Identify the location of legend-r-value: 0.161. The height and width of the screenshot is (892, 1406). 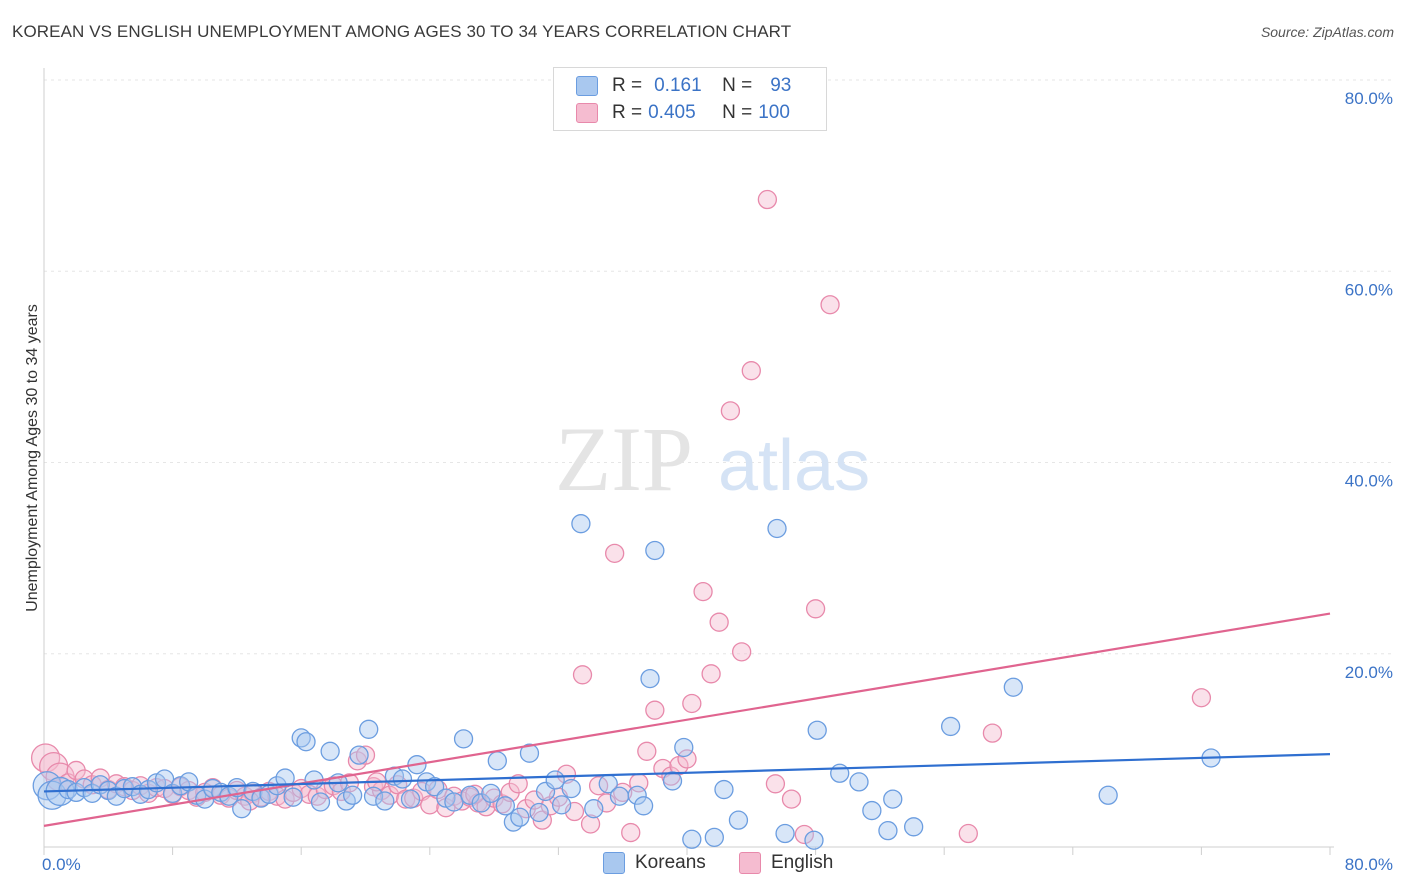
(678, 85).